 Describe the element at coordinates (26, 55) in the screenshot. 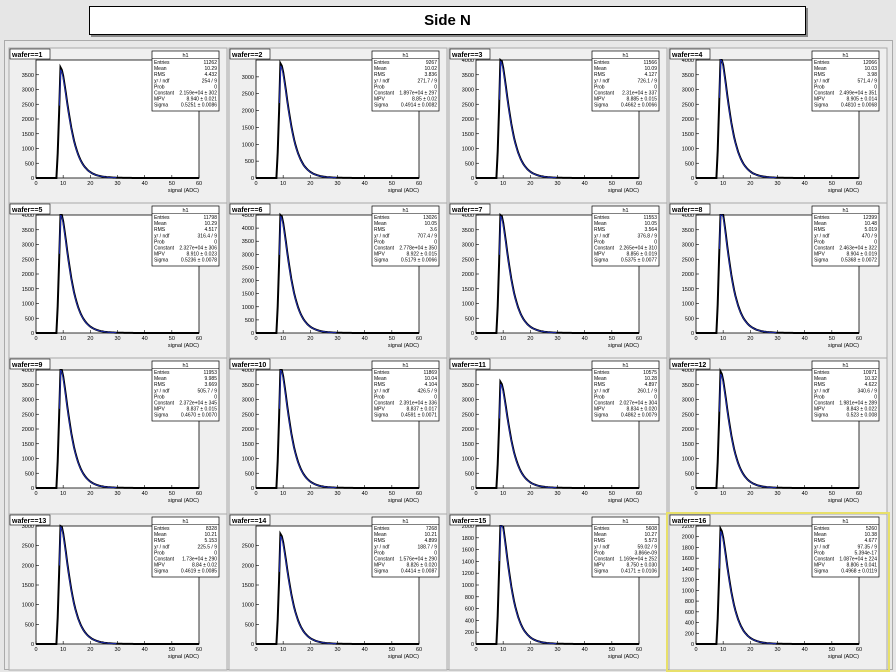

I see `panel-label: wafer==1` at that location.